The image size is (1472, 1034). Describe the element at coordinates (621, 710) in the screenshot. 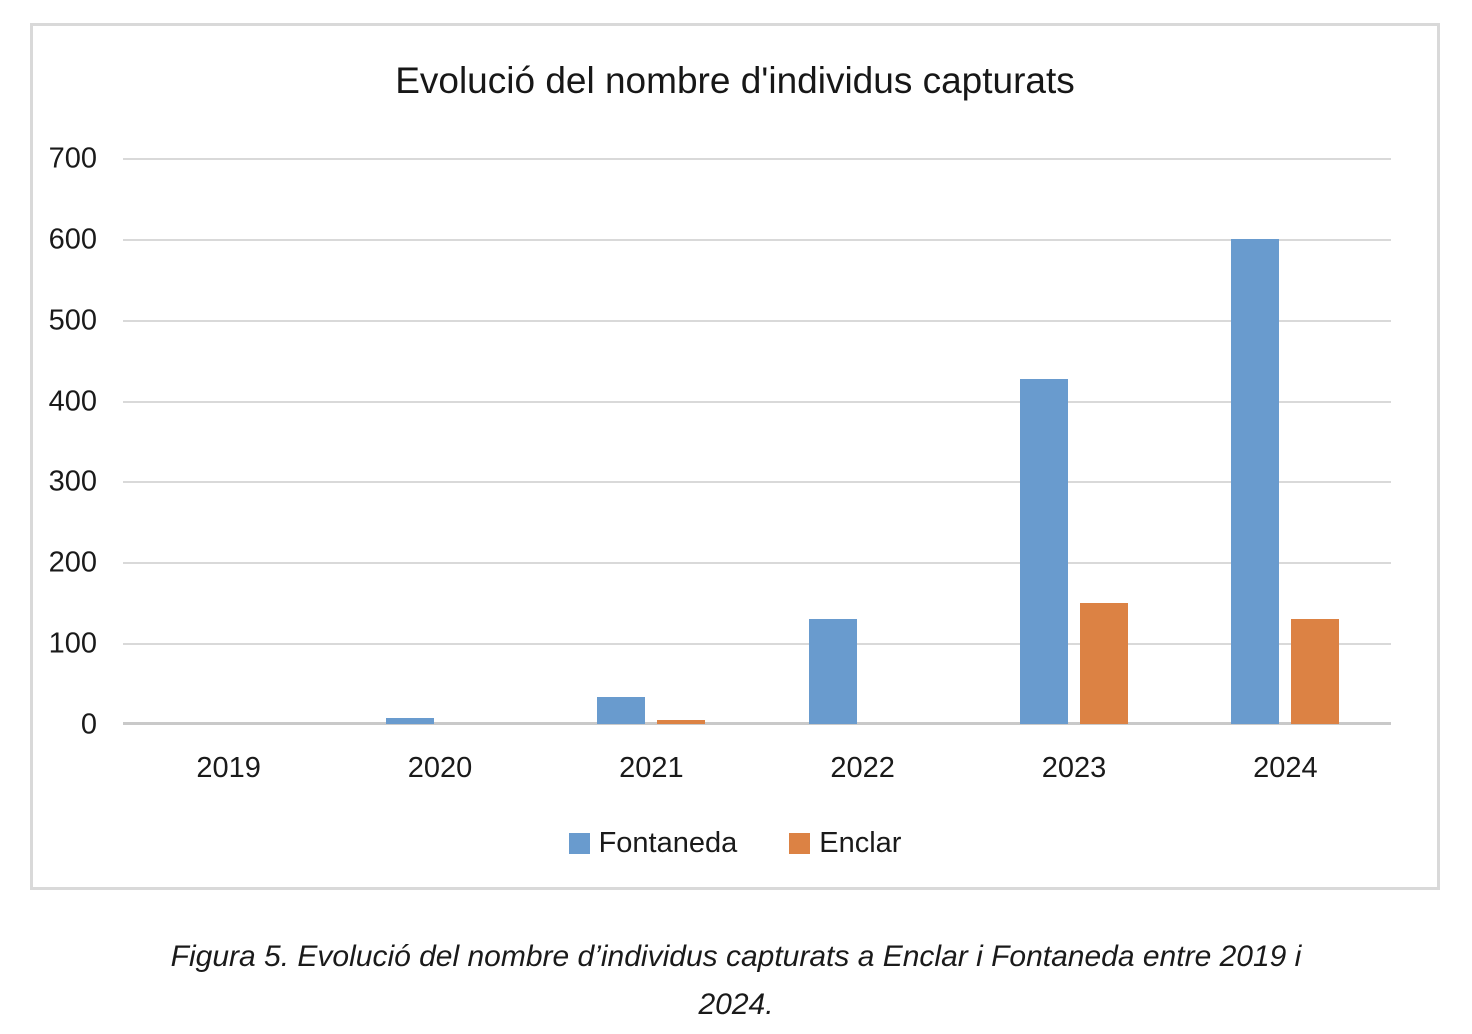

I see `bar-fontaneda-2021` at that location.